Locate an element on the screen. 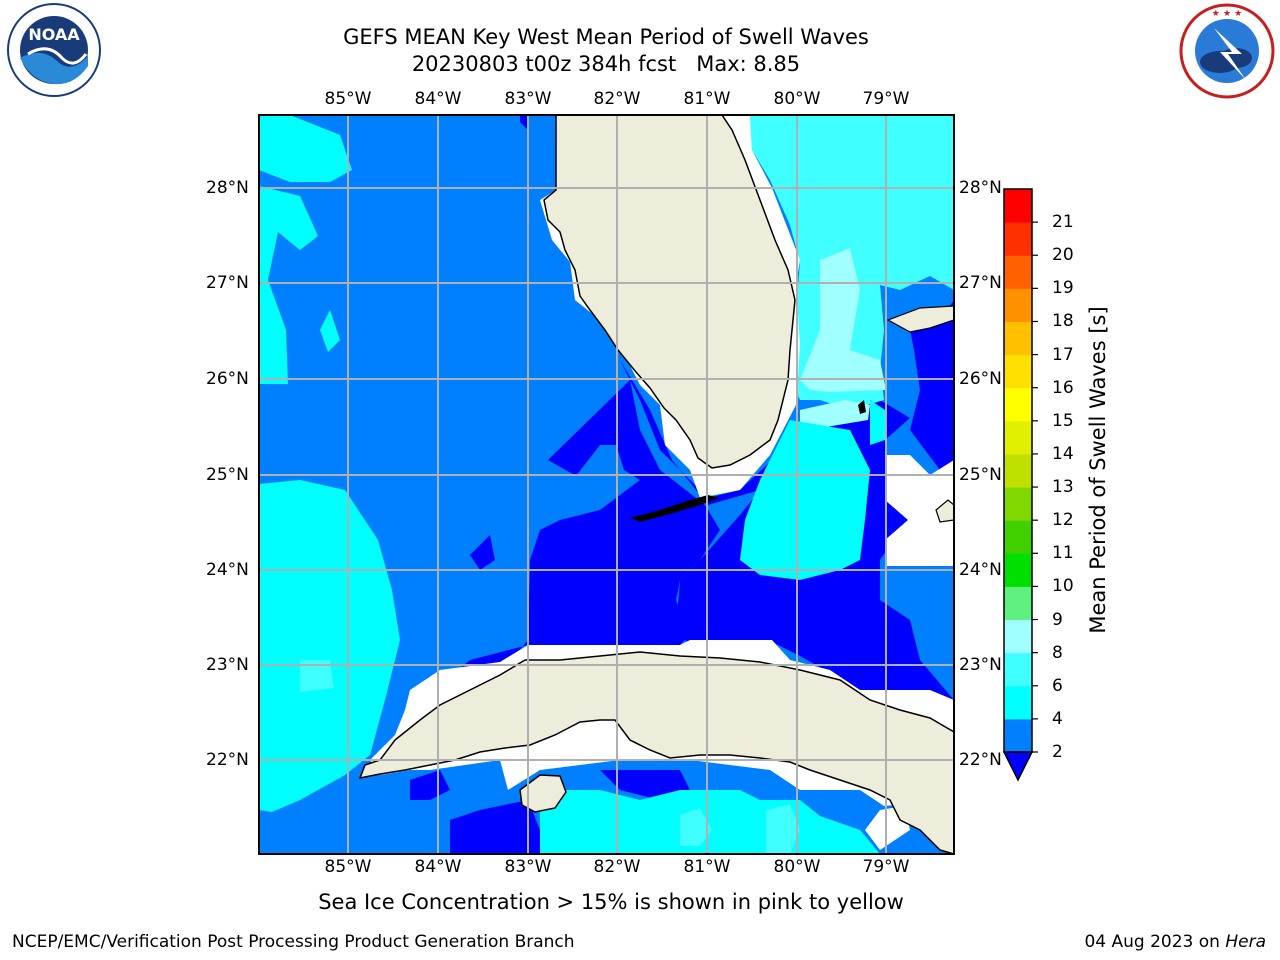 This screenshot has width=1280, height=960. colorbar-frame is located at coordinates (1018, 470).